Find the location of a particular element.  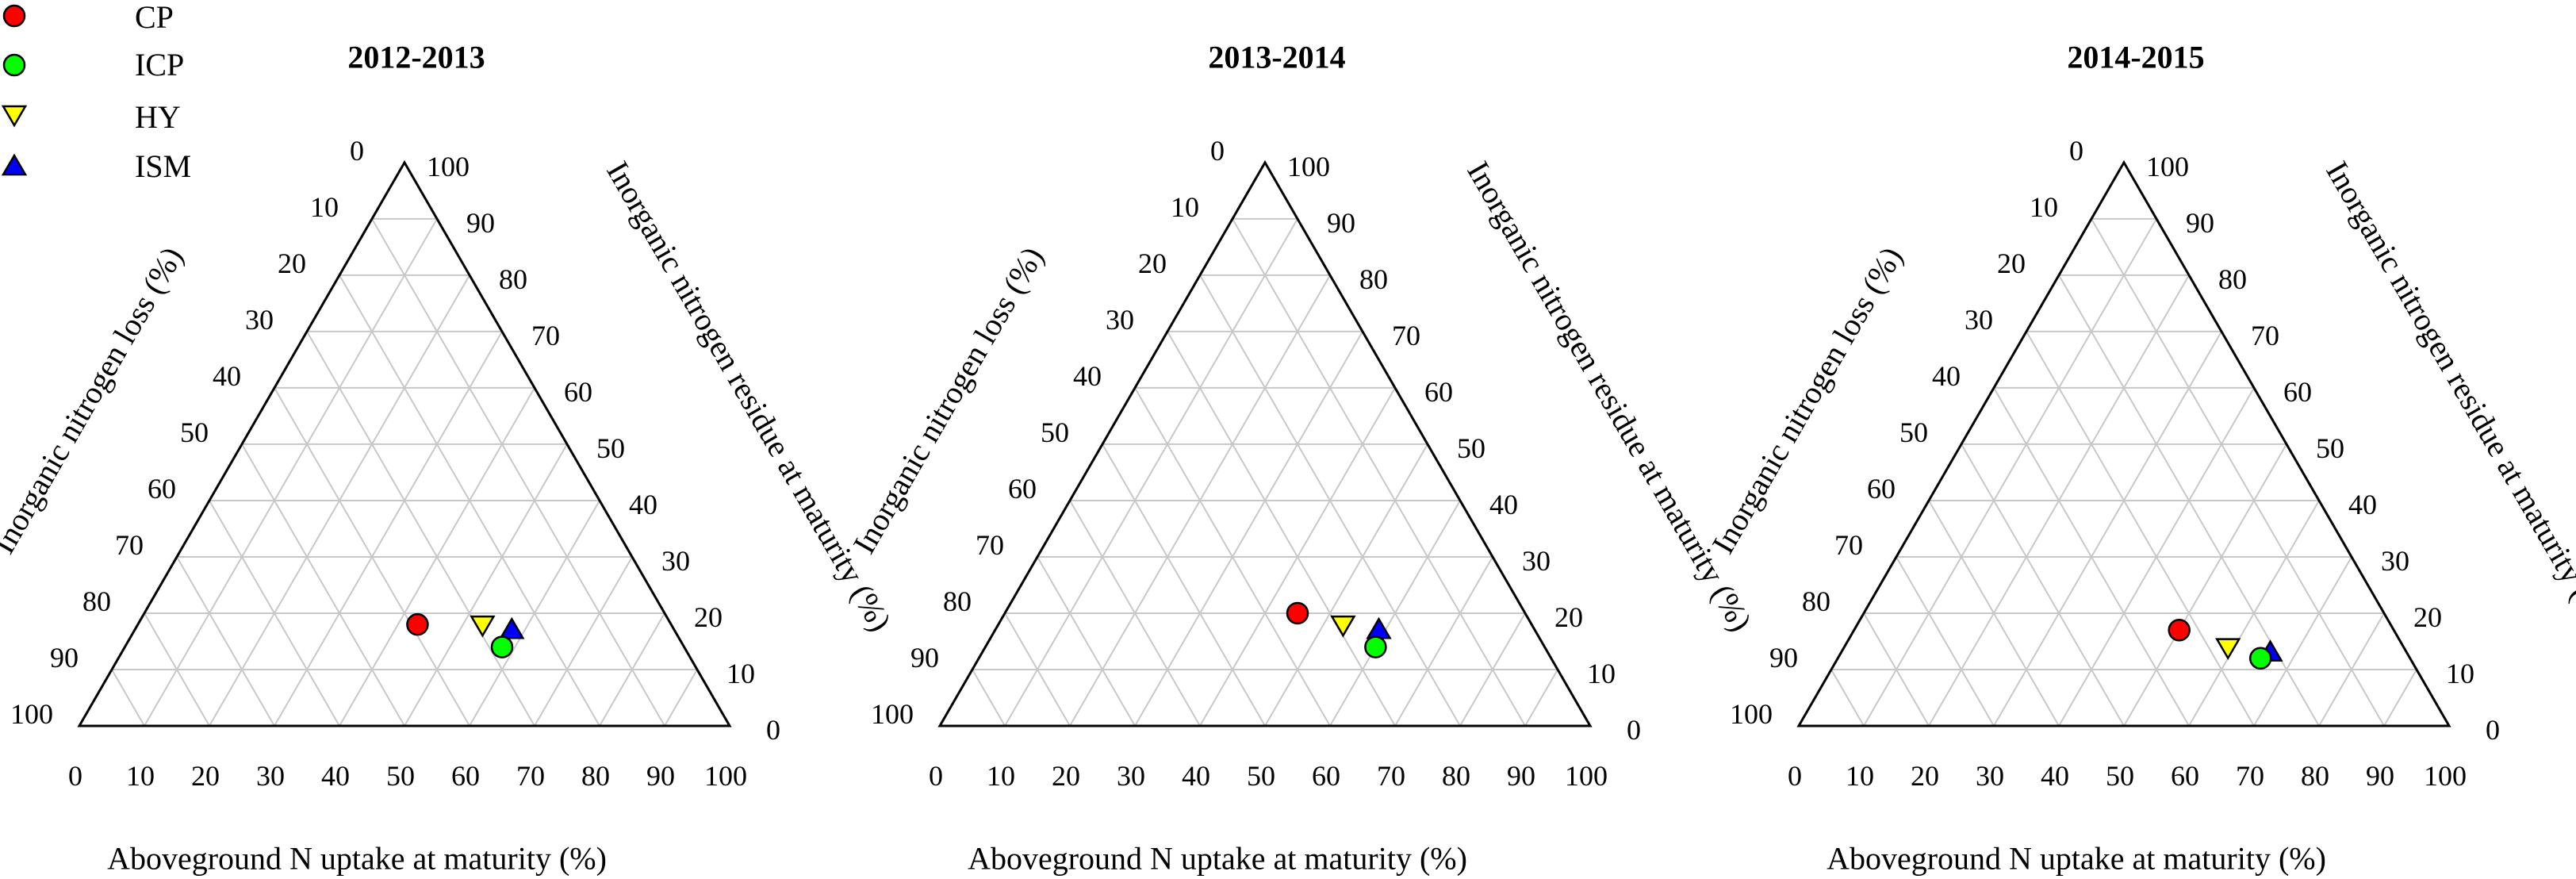

tick-label-uptake: 70 is located at coordinates (530, 776).